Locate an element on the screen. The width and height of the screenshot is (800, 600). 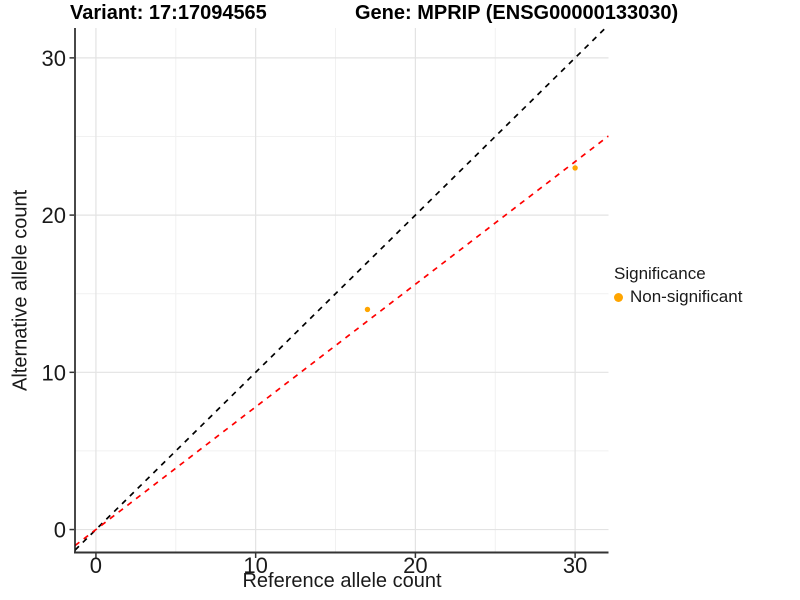
legend: Significance Non-significant is located at coordinates (678, 285).